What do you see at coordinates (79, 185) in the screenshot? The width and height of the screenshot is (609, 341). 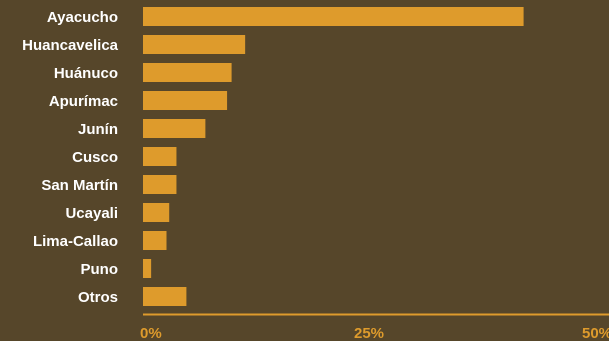 I see `category-label: San Martín` at bounding box center [79, 185].